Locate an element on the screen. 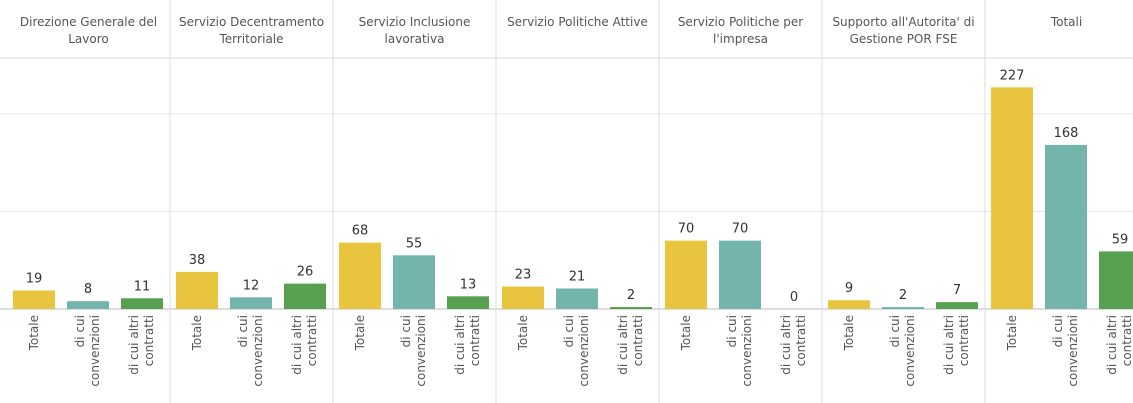 This screenshot has width=1133, height=403. value-label: 12 is located at coordinates (251, 285).